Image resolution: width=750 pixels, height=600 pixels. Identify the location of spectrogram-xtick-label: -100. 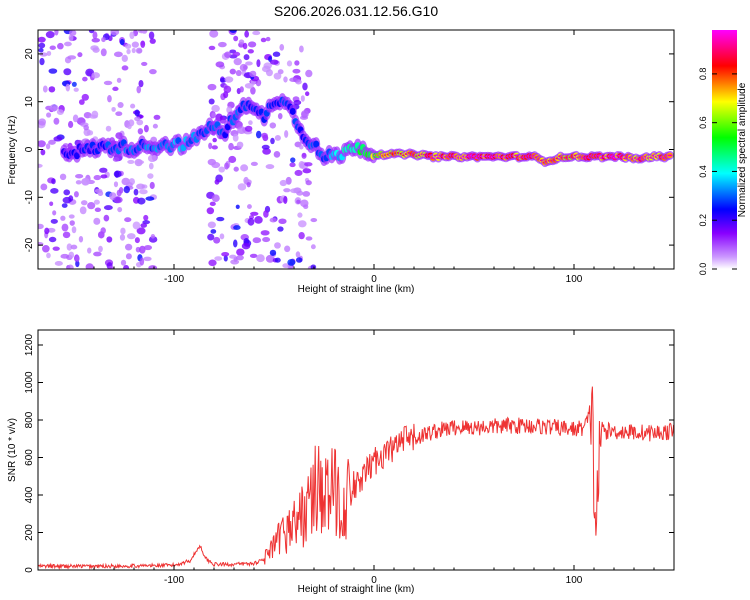
(174, 279).